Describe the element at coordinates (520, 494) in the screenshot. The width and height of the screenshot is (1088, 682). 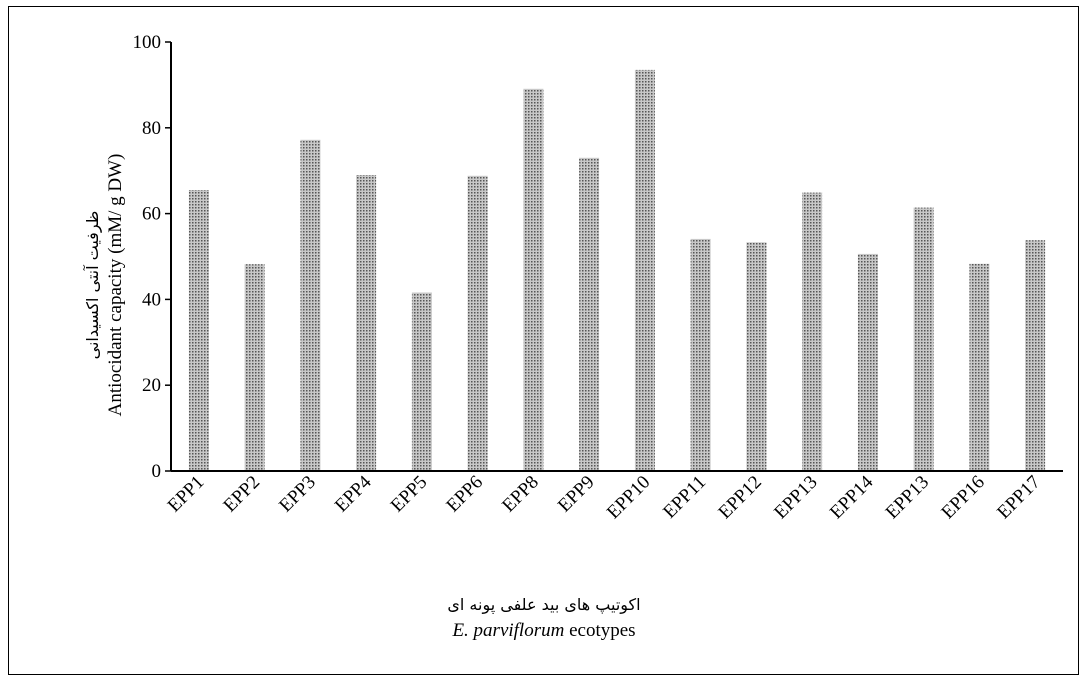
I see `x-tick-label-epp8-6: EPP8` at that location.